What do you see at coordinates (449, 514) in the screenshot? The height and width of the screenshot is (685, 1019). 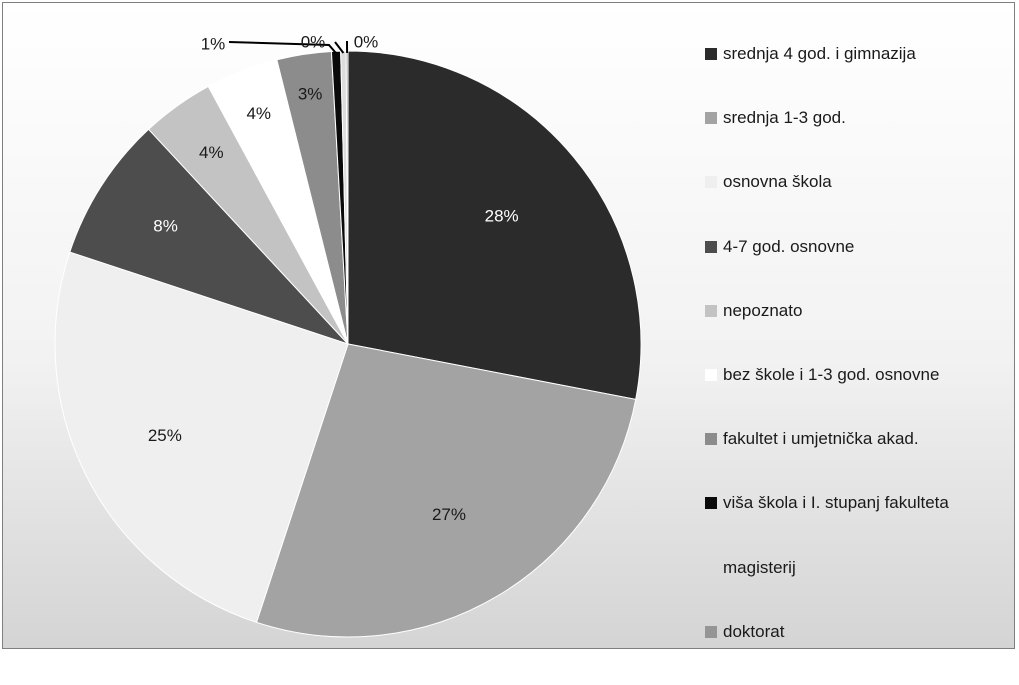 I see `data-label: 27%` at bounding box center [449, 514].